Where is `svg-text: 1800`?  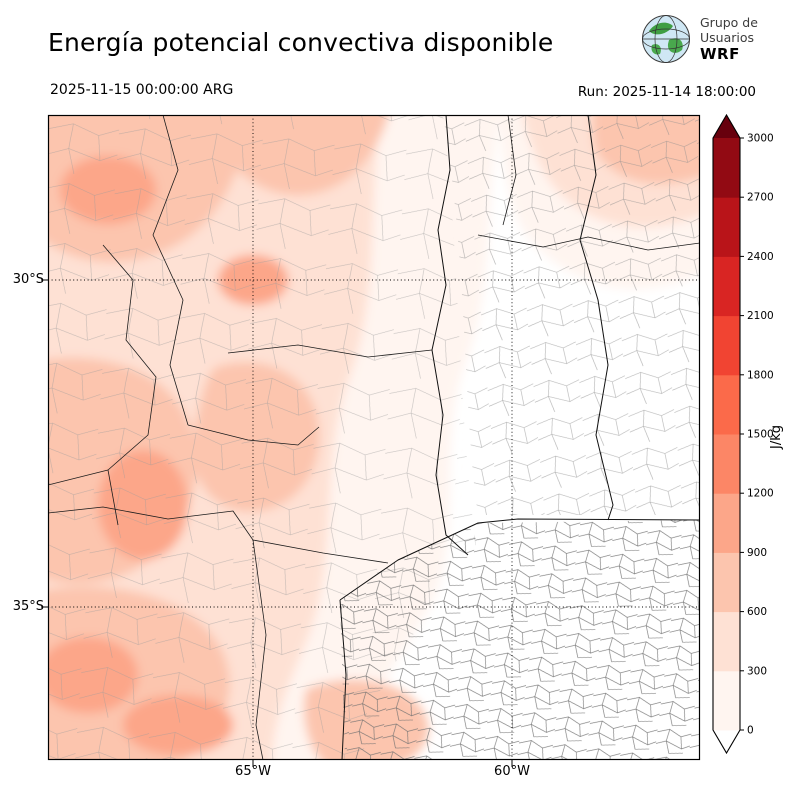 svg-text: 1800 is located at coordinates (760, 375).